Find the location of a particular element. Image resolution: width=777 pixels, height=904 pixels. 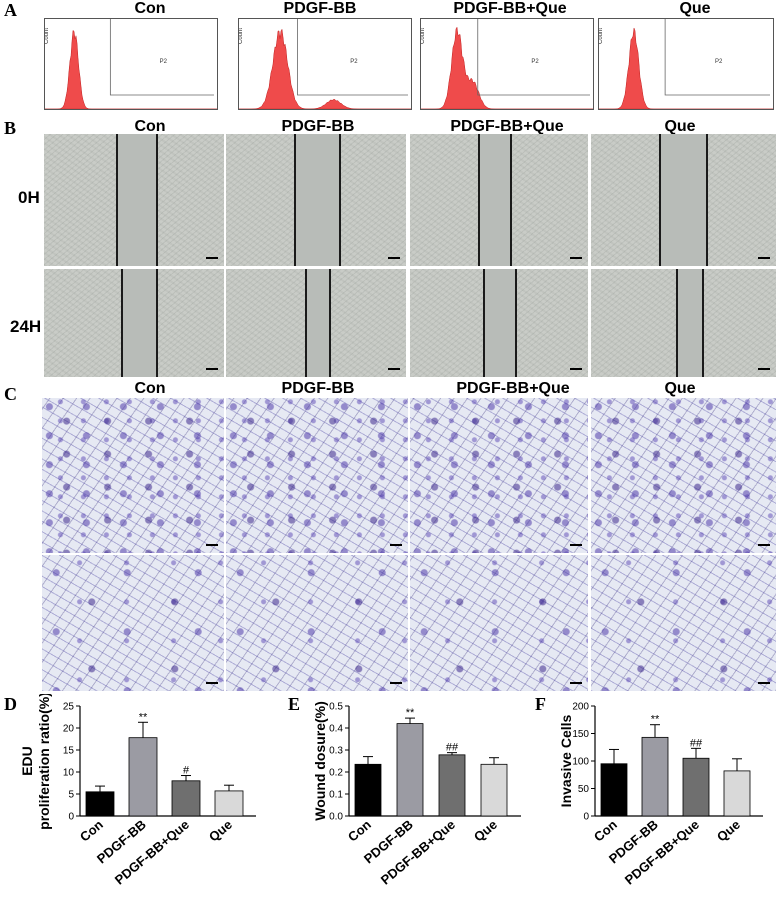

y-tick-label: 5 is located at coordinates (71, 795).